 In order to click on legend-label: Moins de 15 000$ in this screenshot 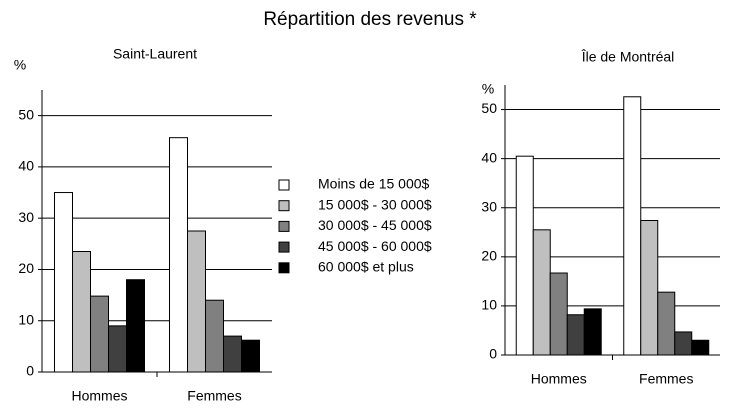, I will do `click(374, 184)`.